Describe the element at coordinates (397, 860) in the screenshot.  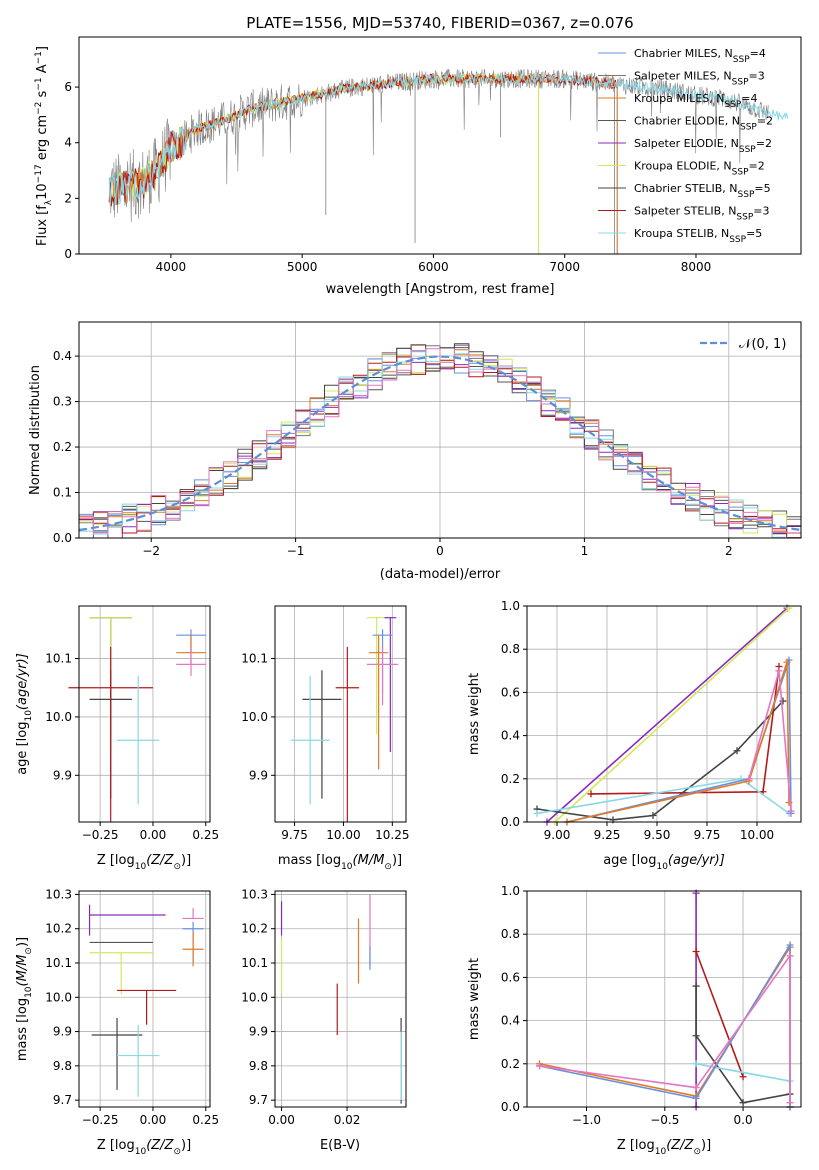
I see `x-axis-label-part: )]` at that location.